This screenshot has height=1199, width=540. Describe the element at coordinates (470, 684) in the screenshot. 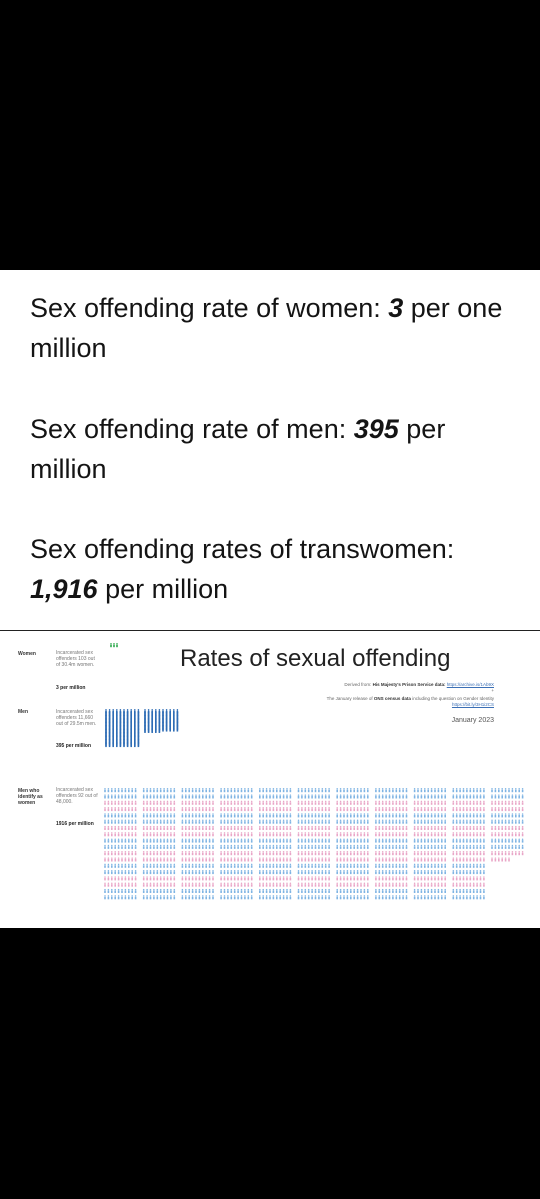

I see `source-link: https://archive.is/1Ab9X` at that location.